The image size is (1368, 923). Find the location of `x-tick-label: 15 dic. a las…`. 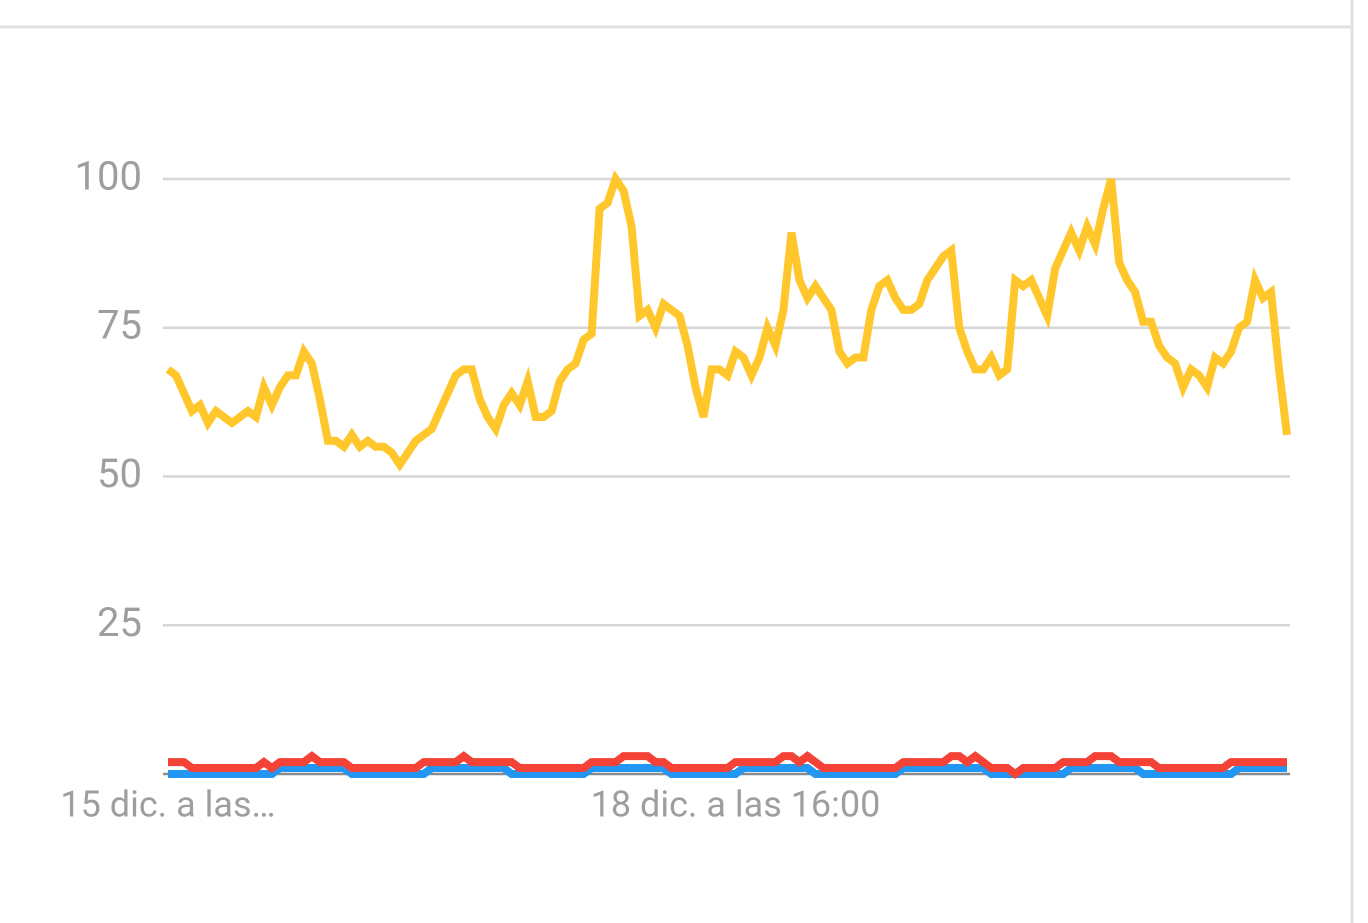

x-tick-label: 15 dic. a las… is located at coordinates (167, 805).